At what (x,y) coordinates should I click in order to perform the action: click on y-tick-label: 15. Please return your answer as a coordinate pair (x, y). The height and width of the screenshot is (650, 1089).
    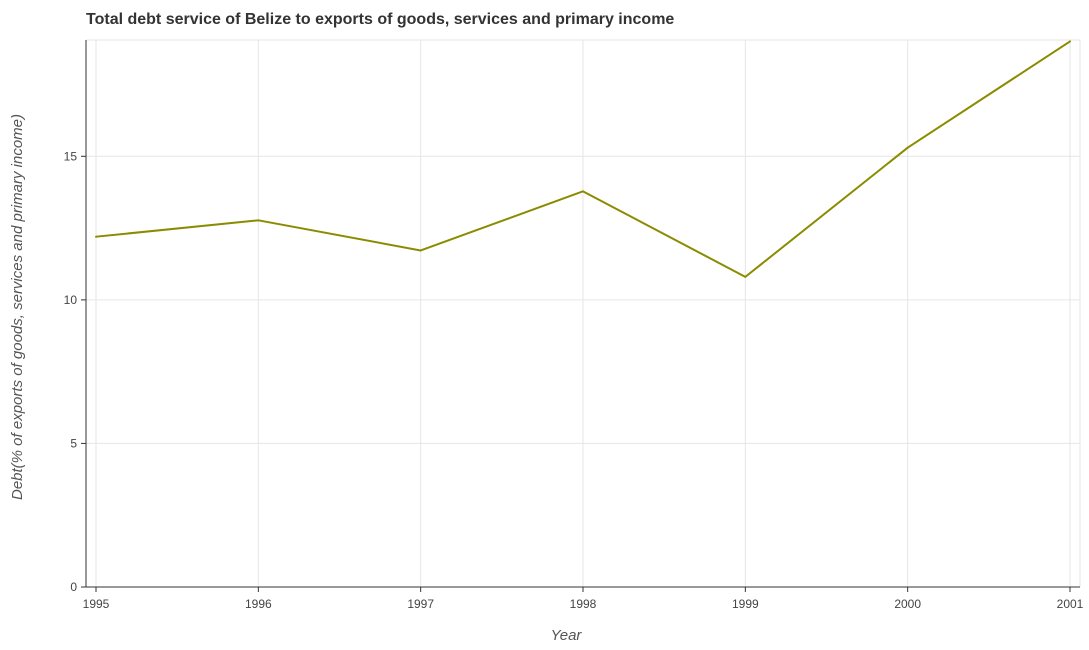
    Looking at the image, I should click on (71, 156).